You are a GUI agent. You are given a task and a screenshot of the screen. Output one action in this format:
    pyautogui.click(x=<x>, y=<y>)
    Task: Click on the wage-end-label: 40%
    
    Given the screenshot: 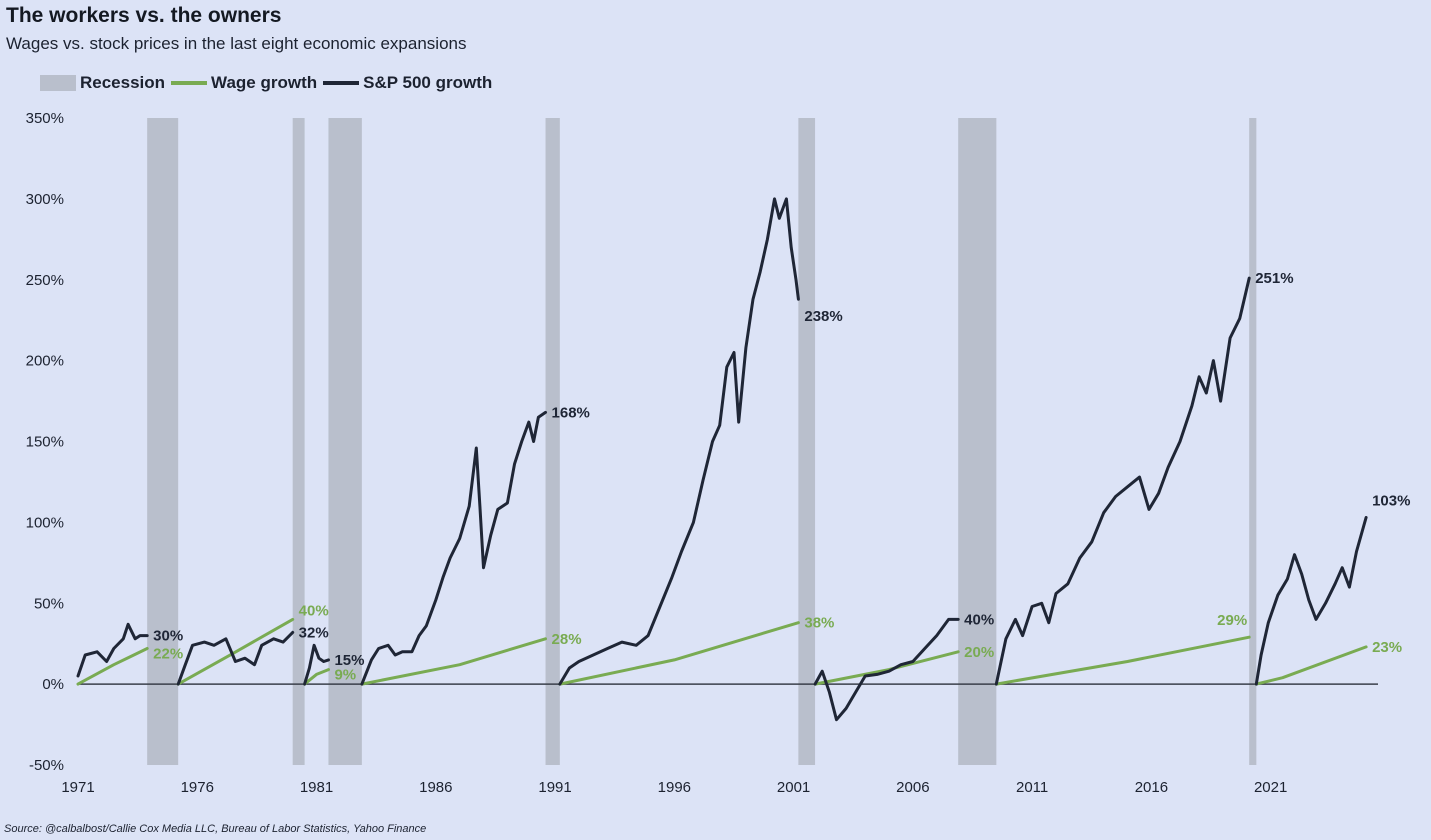 What is the action you would take?
    pyautogui.click(x=314, y=610)
    